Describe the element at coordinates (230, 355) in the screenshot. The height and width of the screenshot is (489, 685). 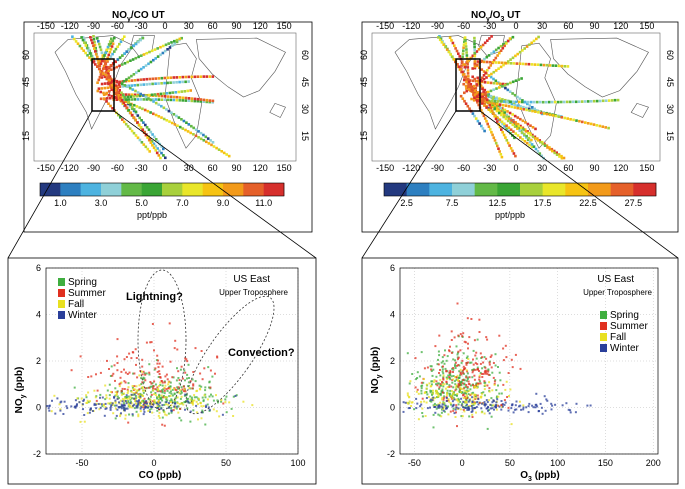
I see `convection-ellipse` at that location.